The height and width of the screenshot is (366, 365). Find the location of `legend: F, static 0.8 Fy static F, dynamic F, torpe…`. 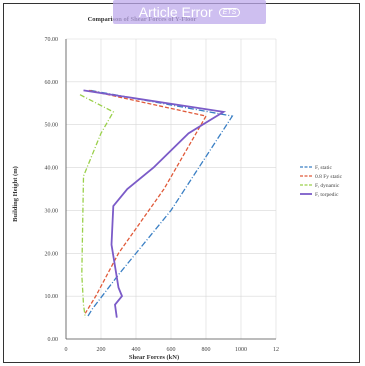

legend: F, static 0.8 Fy static F, dynamic F, torpe… is located at coordinates (321, 181).